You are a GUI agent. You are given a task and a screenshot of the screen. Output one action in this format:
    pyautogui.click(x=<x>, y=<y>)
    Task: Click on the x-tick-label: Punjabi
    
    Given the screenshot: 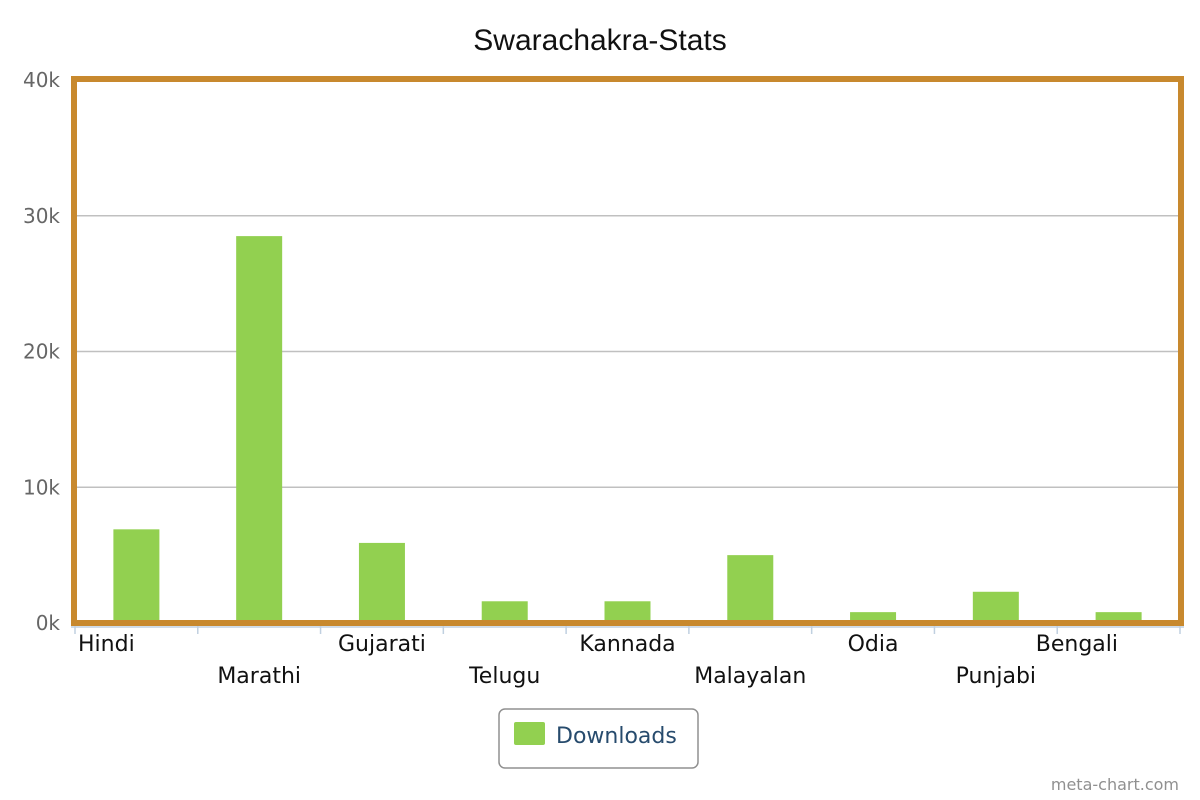 What is the action you would take?
    pyautogui.click(x=996, y=676)
    